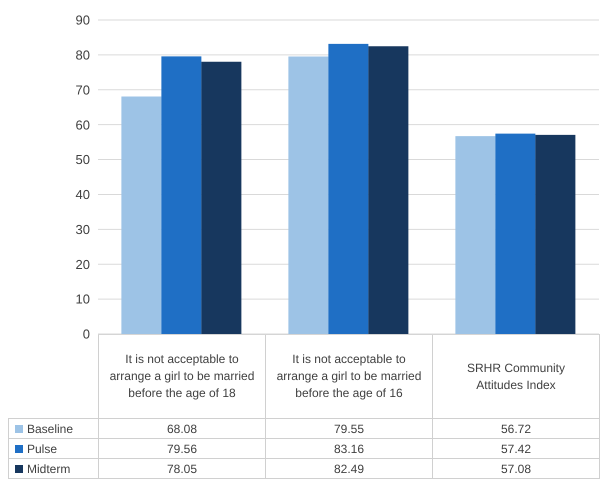 The image size is (607, 491). I want to click on y-tick-label: 40, so click(83, 194).